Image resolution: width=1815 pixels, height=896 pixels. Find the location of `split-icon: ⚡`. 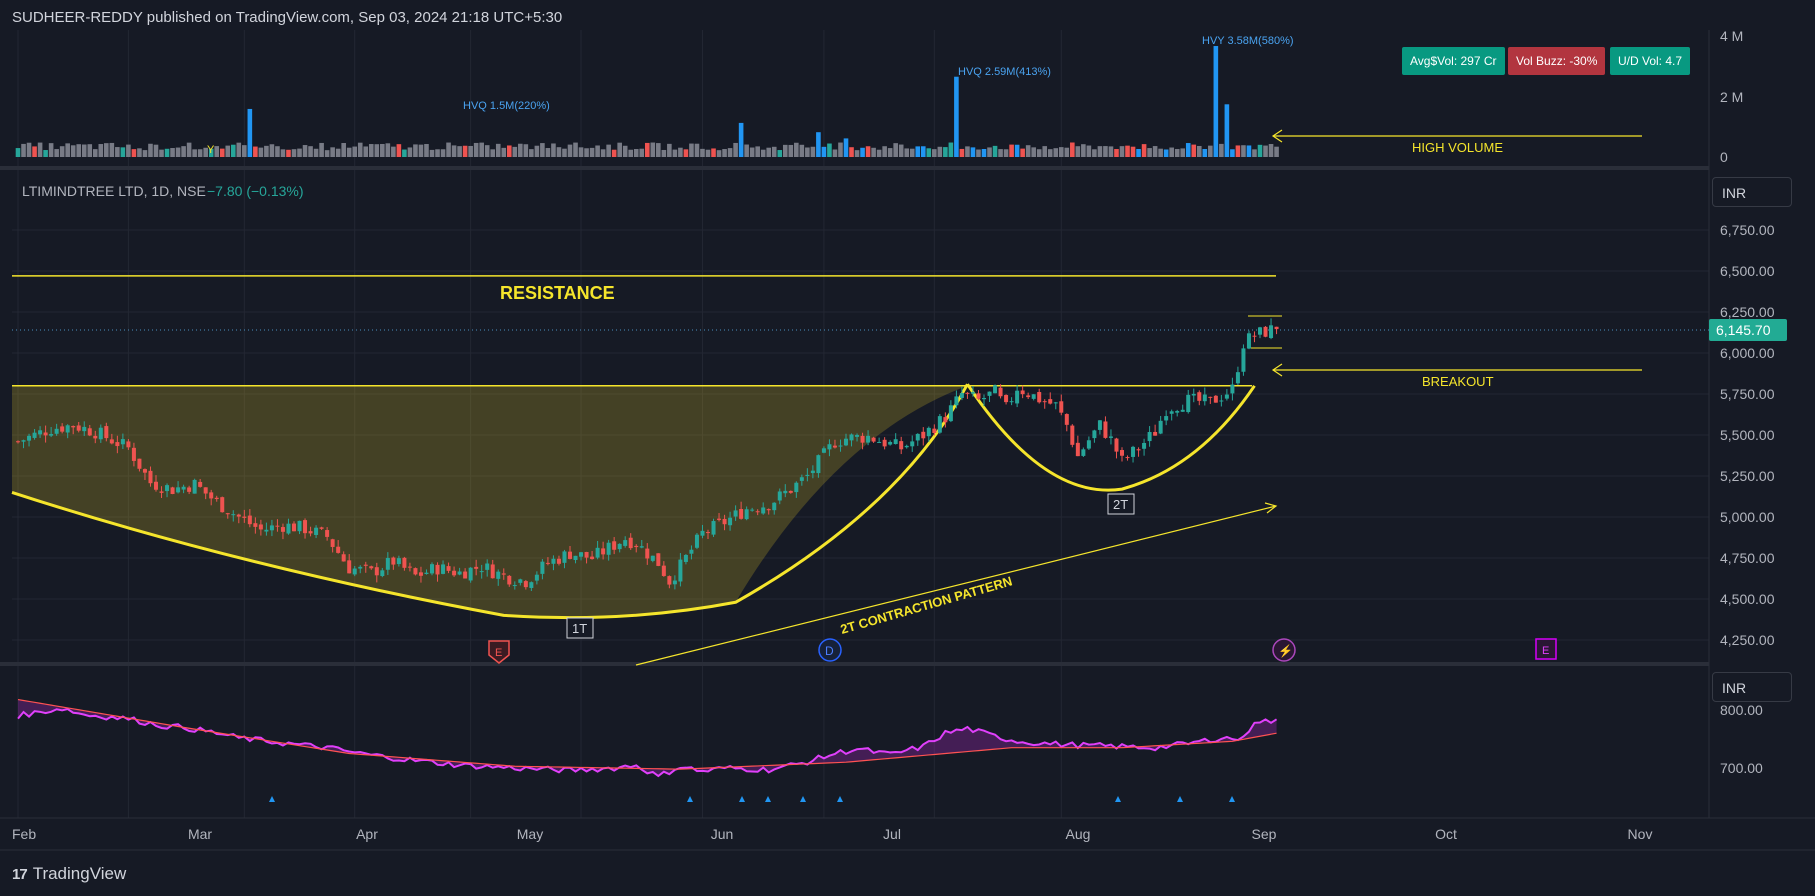

split-icon: ⚡ is located at coordinates (1284, 650).